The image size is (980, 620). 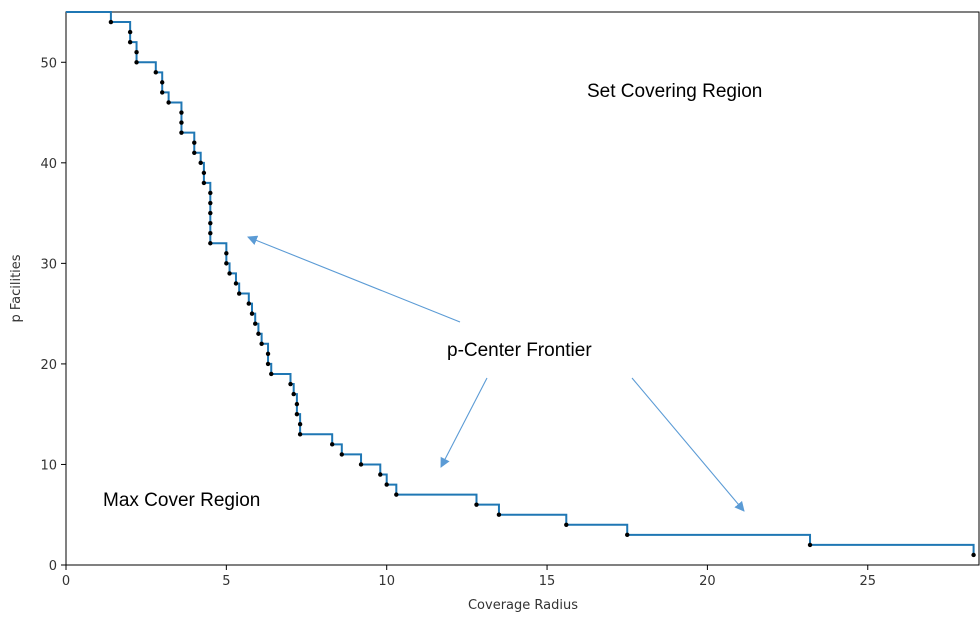 I want to click on y-axis-title: p Facilities, so click(x=16, y=288).